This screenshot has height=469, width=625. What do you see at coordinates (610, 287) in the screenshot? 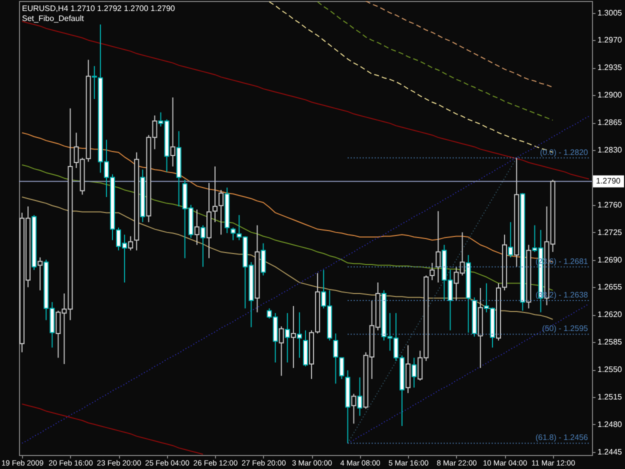
I see `y-tick-label: 1.2655` at bounding box center [610, 287].